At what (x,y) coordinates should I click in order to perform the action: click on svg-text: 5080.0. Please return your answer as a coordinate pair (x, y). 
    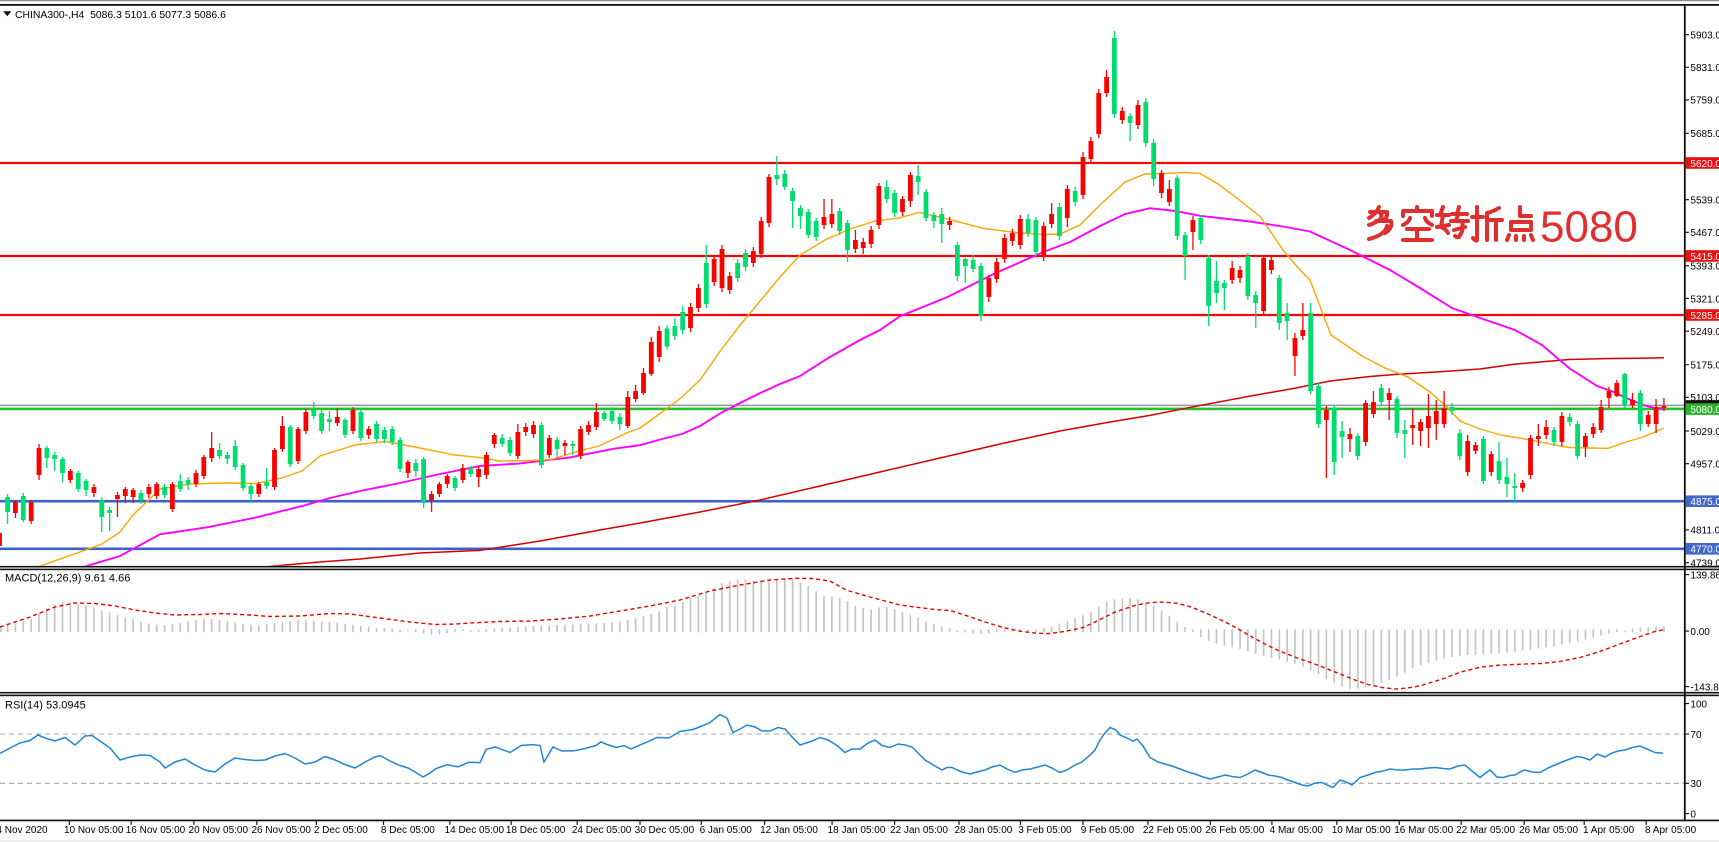
    Looking at the image, I should click on (1704, 410).